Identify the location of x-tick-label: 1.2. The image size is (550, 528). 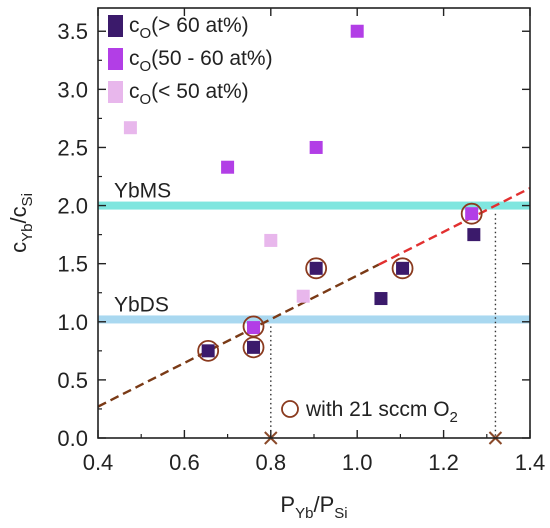
(443, 462).